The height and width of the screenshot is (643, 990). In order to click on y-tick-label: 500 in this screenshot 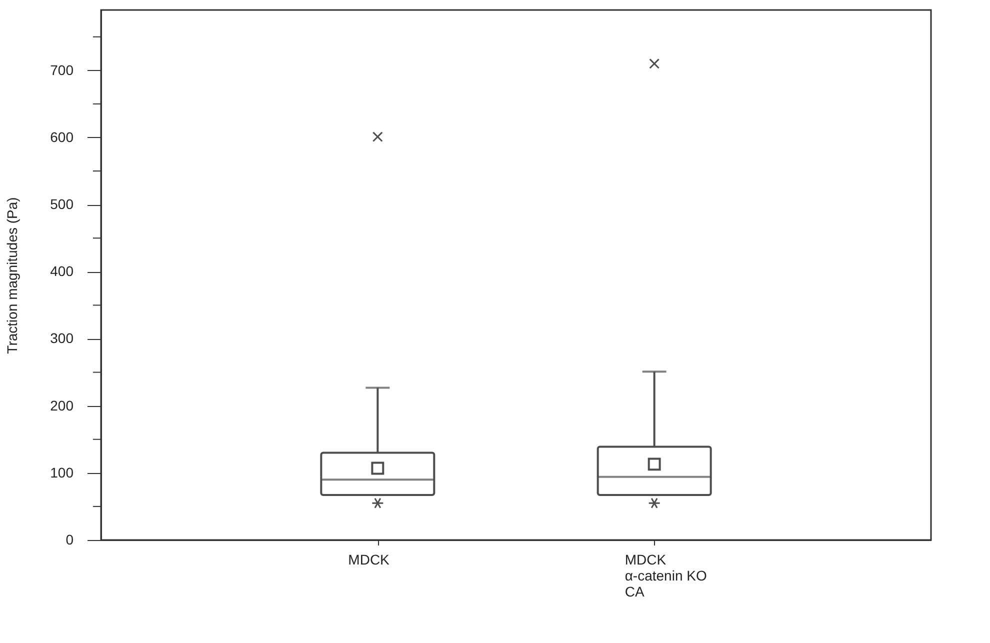, I will do `click(62, 204)`.